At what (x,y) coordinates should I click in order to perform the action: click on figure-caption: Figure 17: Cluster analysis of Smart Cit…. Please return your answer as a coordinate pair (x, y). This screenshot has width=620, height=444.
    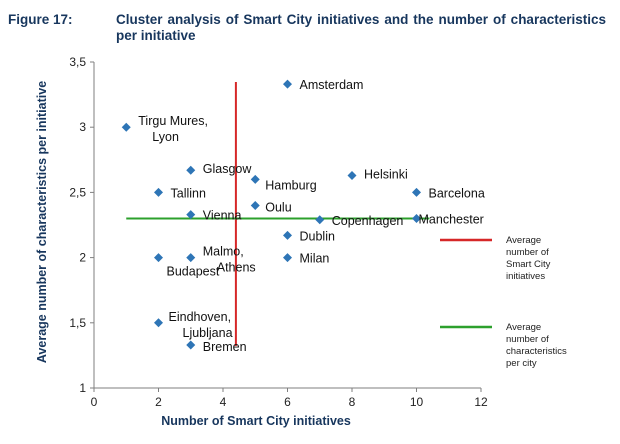
    Looking at the image, I should click on (310, 26).